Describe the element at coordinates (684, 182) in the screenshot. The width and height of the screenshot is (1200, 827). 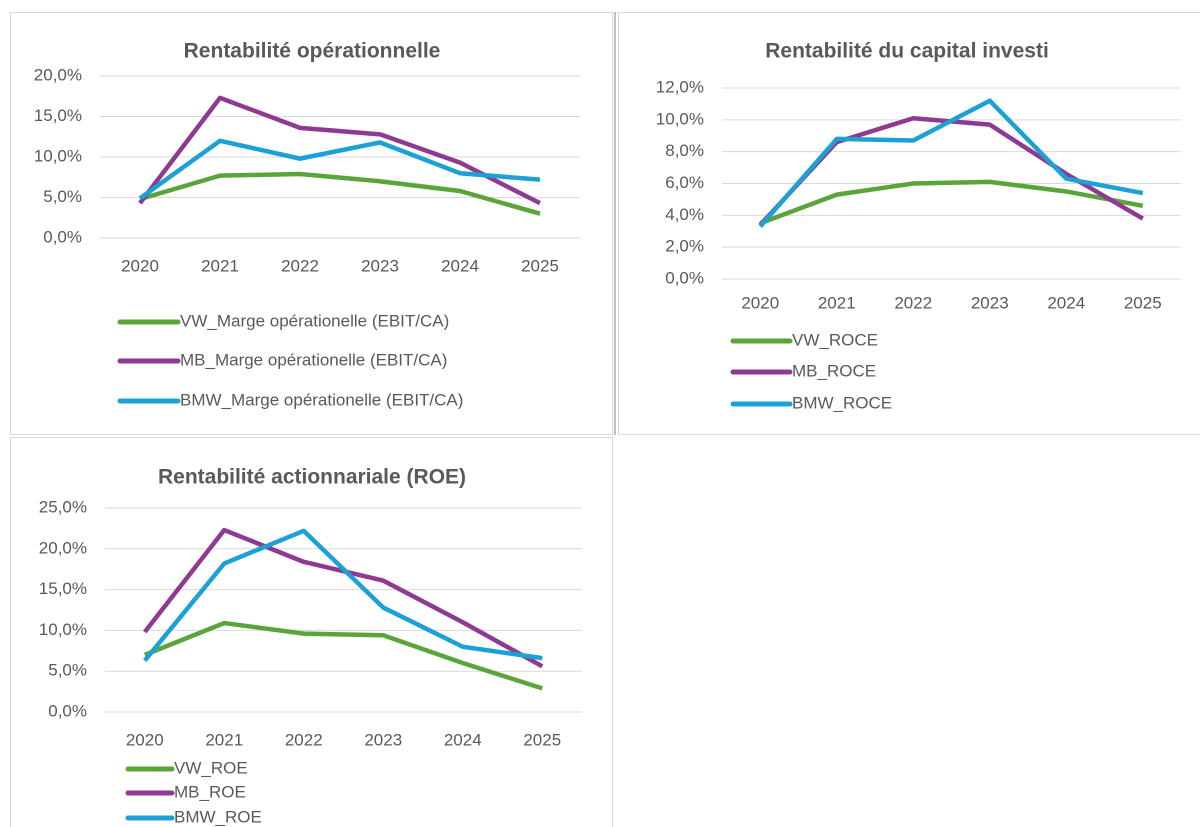
I see `y-tick-label: 6,0%` at that location.